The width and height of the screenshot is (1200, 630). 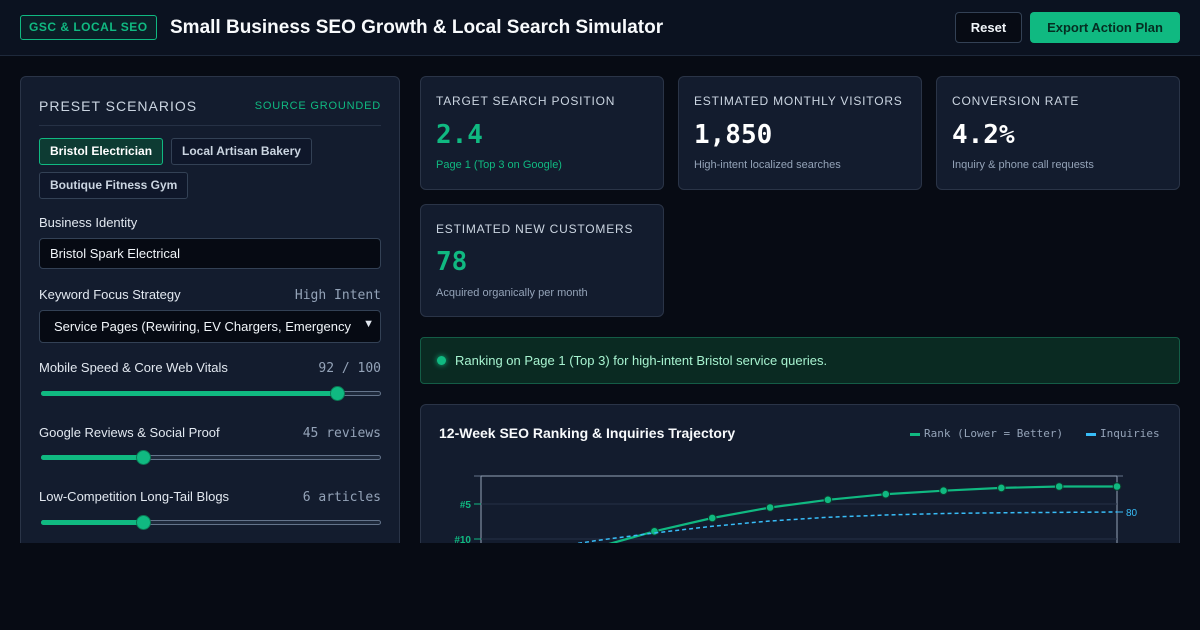 I want to click on keyword-focus-label: Keyword Focus Strategy, so click(x=110, y=294).